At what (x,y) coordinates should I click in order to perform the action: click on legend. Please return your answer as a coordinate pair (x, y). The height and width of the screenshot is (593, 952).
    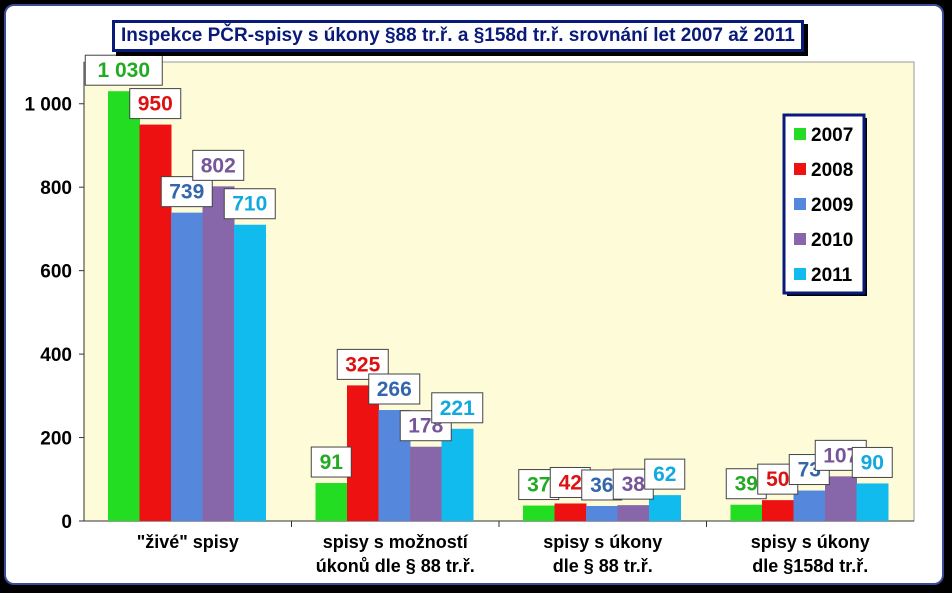
    Looking at the image, I should click on (824, 204).